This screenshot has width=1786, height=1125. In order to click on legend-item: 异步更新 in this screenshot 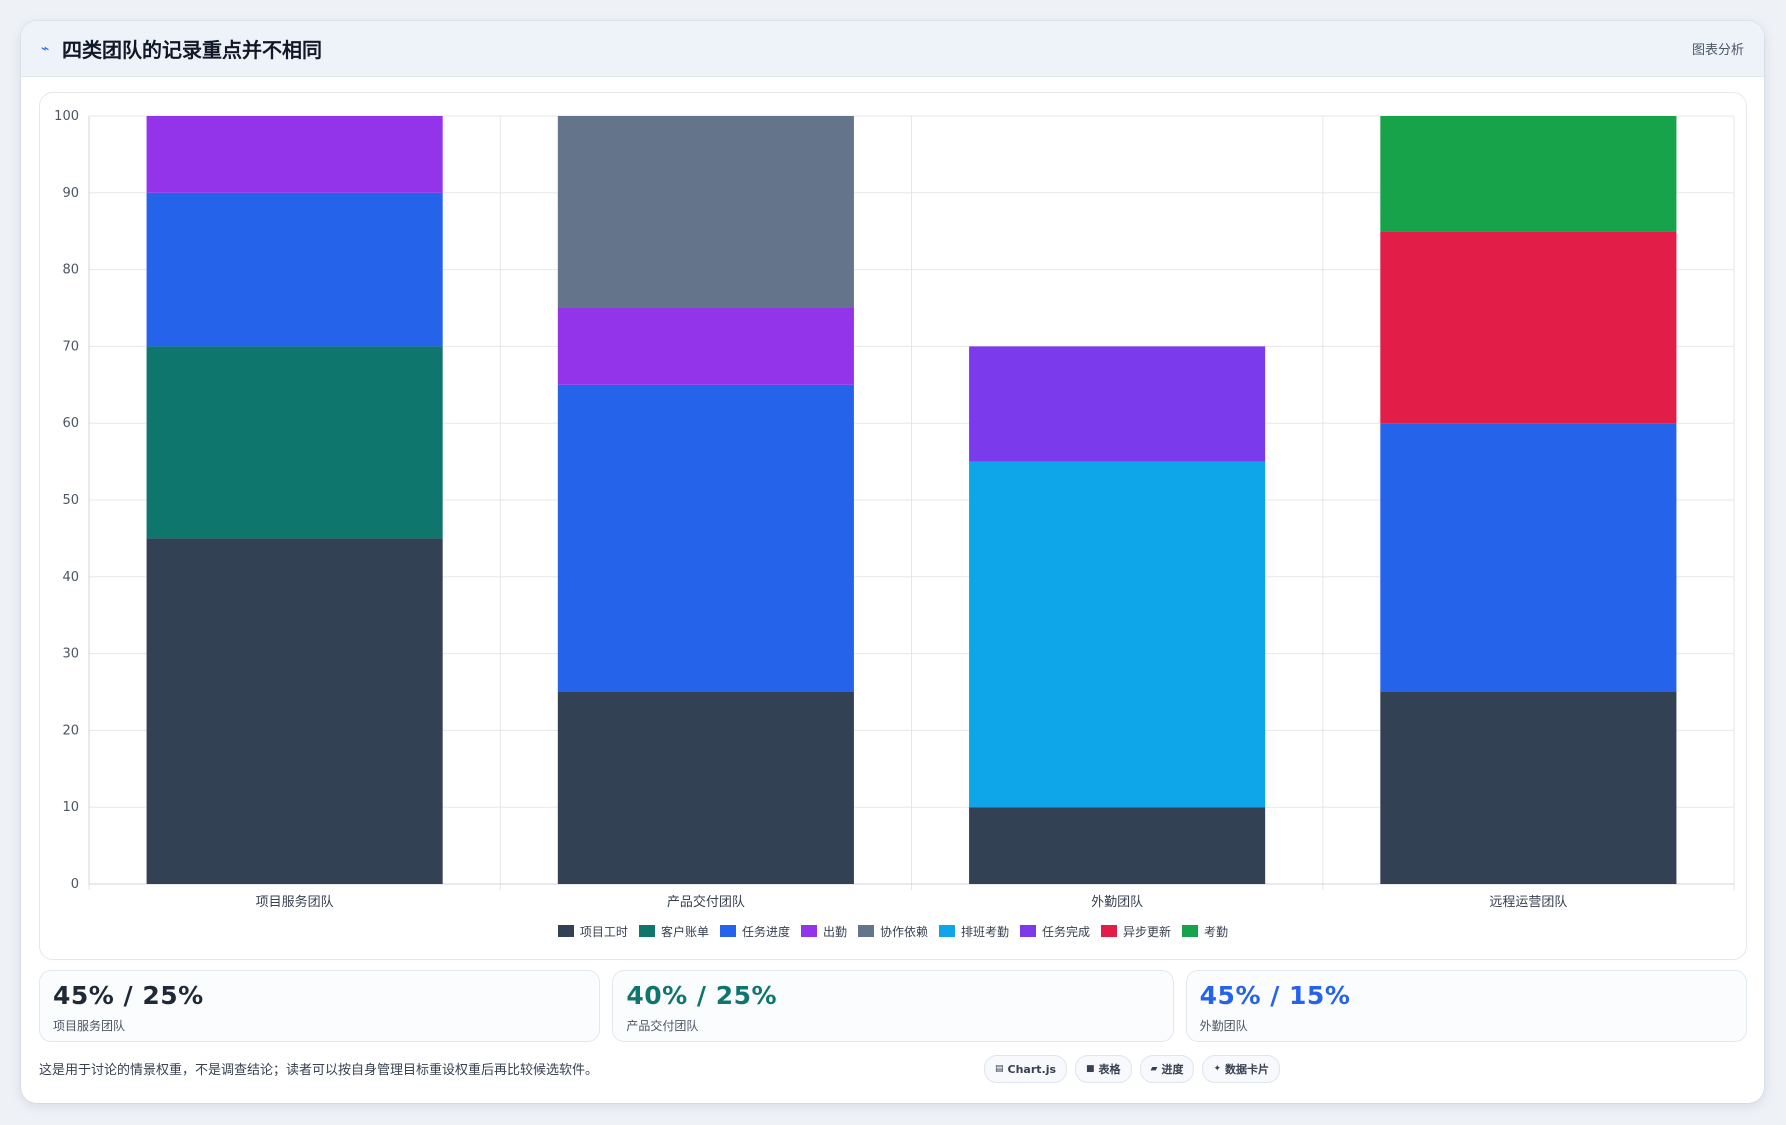, I will do `click(1136, 931)`.